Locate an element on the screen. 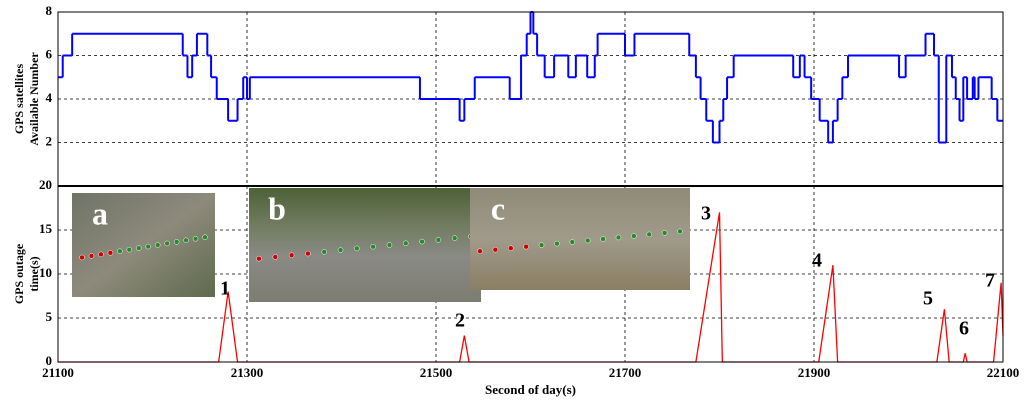 Image resolution: width=1024 pixels, height=407 pixels. y-tick-label: 6 is located at coordinates (49, 53).